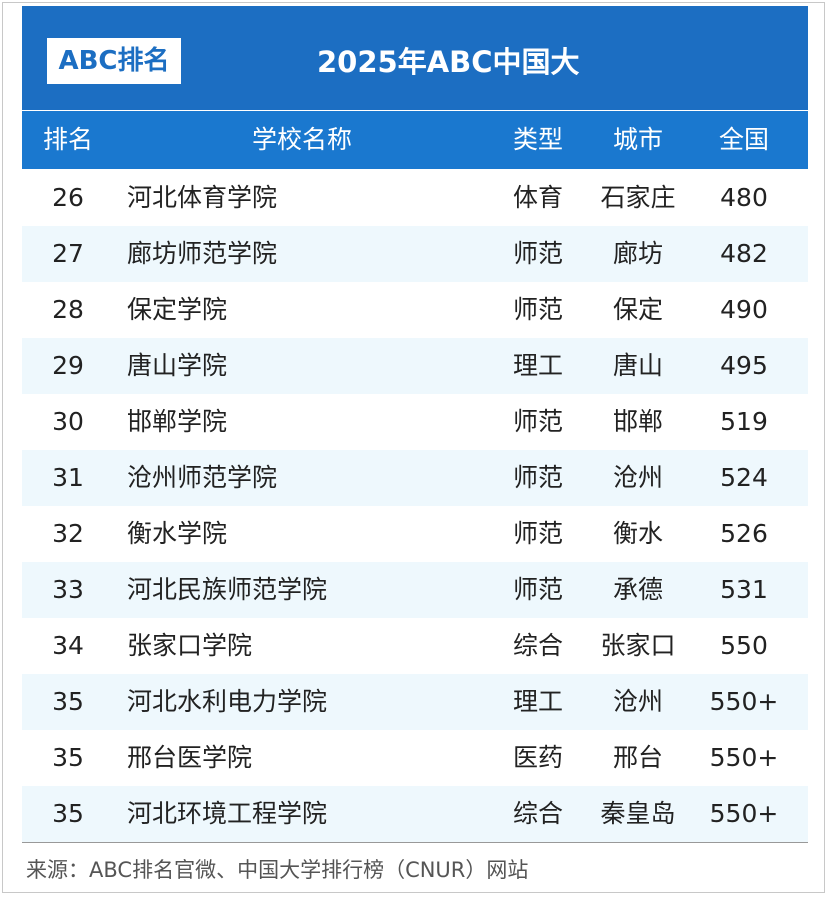  Describe the element at coordinates (637, 253) in the screenshot. I see `table-cell: 廊坊` at that location.